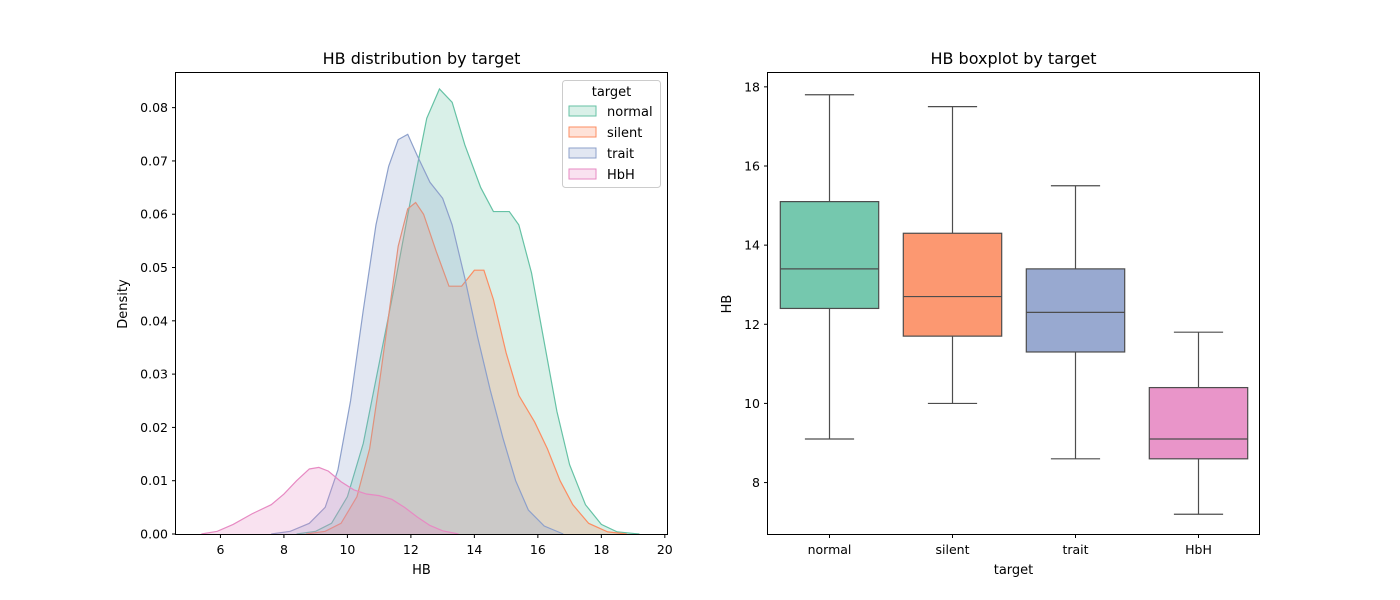 The height and width of the screenshot is (600, 1400). Describe the element at coordinates (154, 374) in the screenshot. I see `kde-y-tick-label: 0.03` at that location.